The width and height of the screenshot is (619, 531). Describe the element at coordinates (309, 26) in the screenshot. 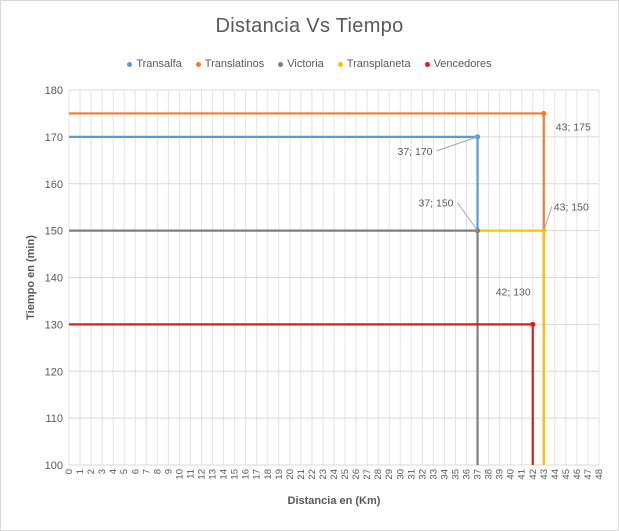

I see `chart-title: Distancia Vs Tiempo` at that location.